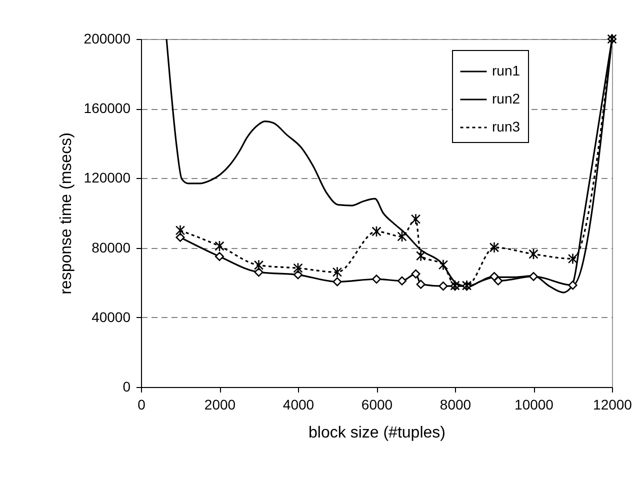 This screenshot has height=488, width=640. What do you see at coordinates (506, 70) in the screenshot?
I see `legend-label: run1` at bounding box center [506, 70].